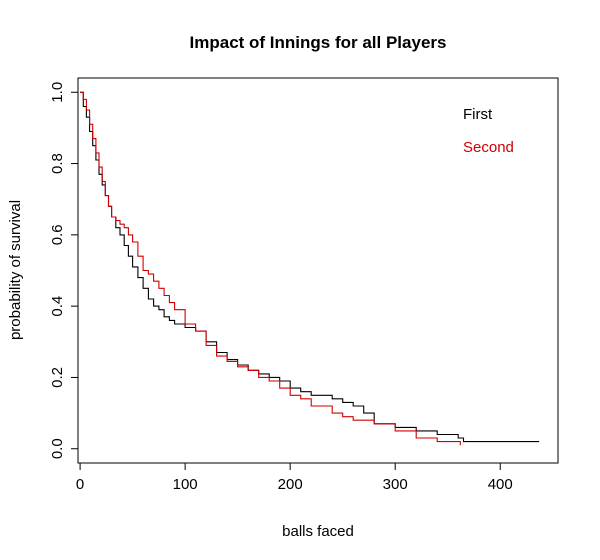 The image size is (600, 560). I want to click on legend: First Second, so click(488, 131).